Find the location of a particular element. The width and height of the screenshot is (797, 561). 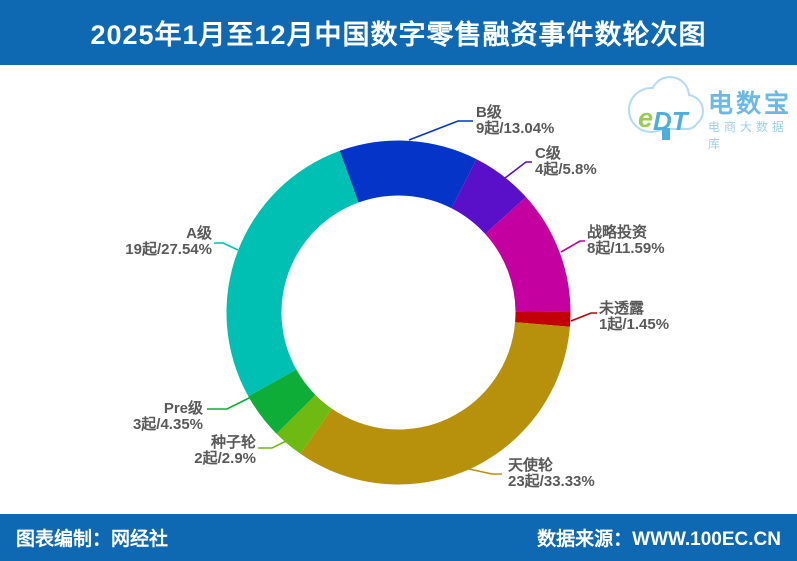

slice-A级 is located at coordinates (292, 273).